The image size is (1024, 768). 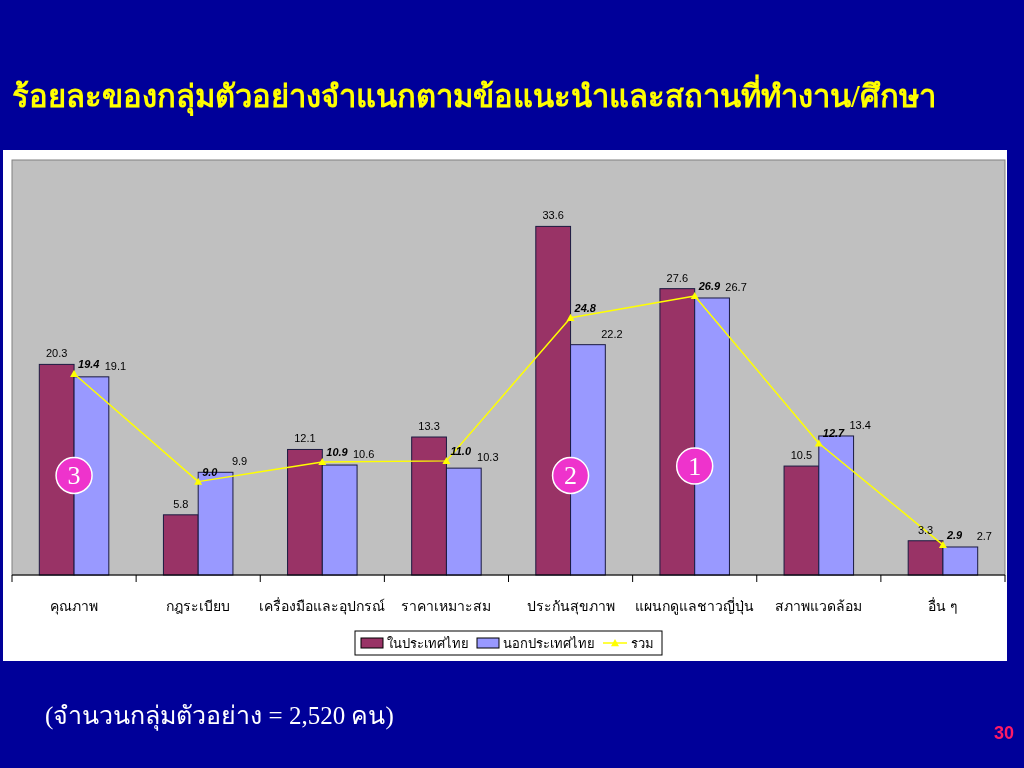 I want to click on data-label: 20.3, so click(x=56, y=353).